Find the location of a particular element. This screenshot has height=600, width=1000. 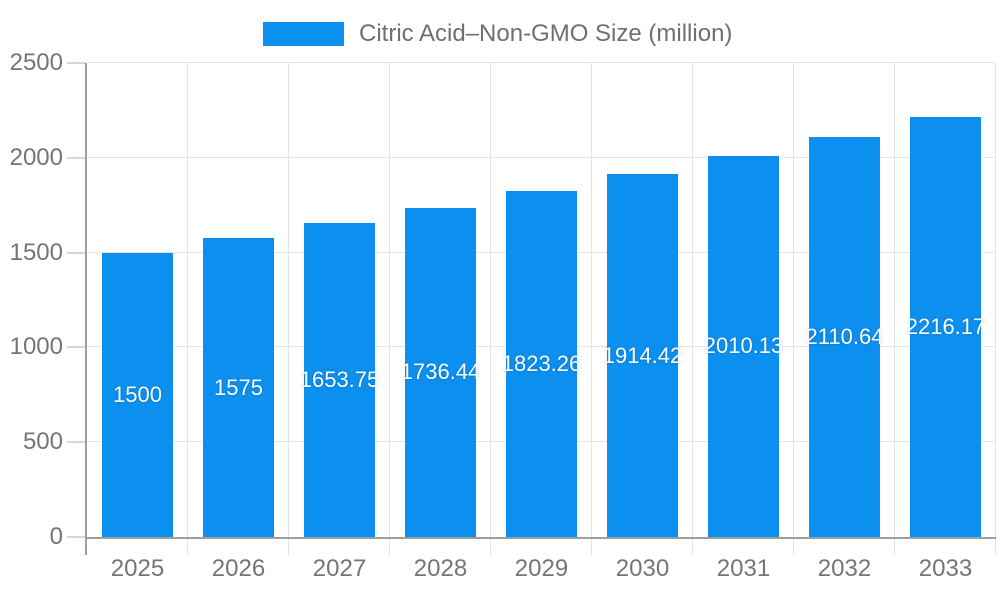

bar-value-label: 1914.42 is located at coordinates (642, 355).